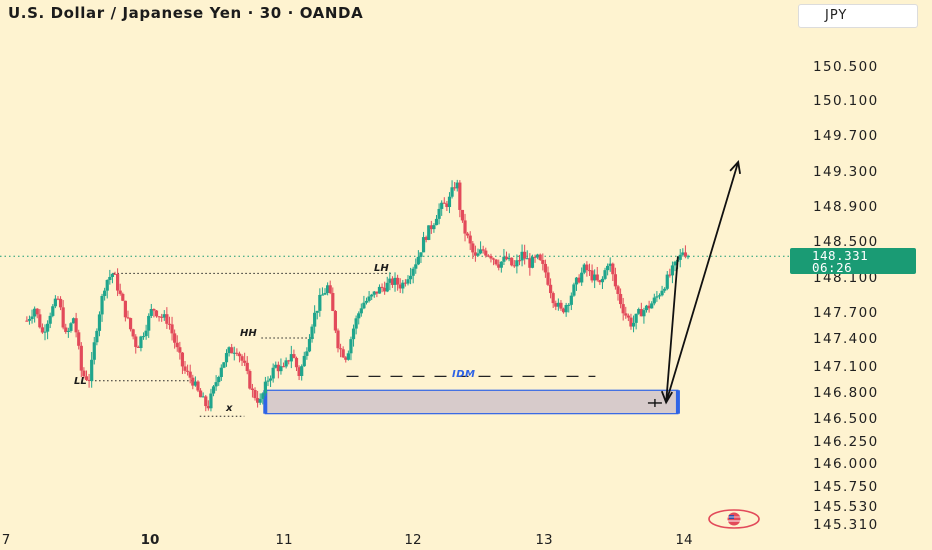 The height and width of the screenshot is (550, 932). Describe the element at coordinates (734, 519) in the screenshot. I see `us-flag-icon` at that location.